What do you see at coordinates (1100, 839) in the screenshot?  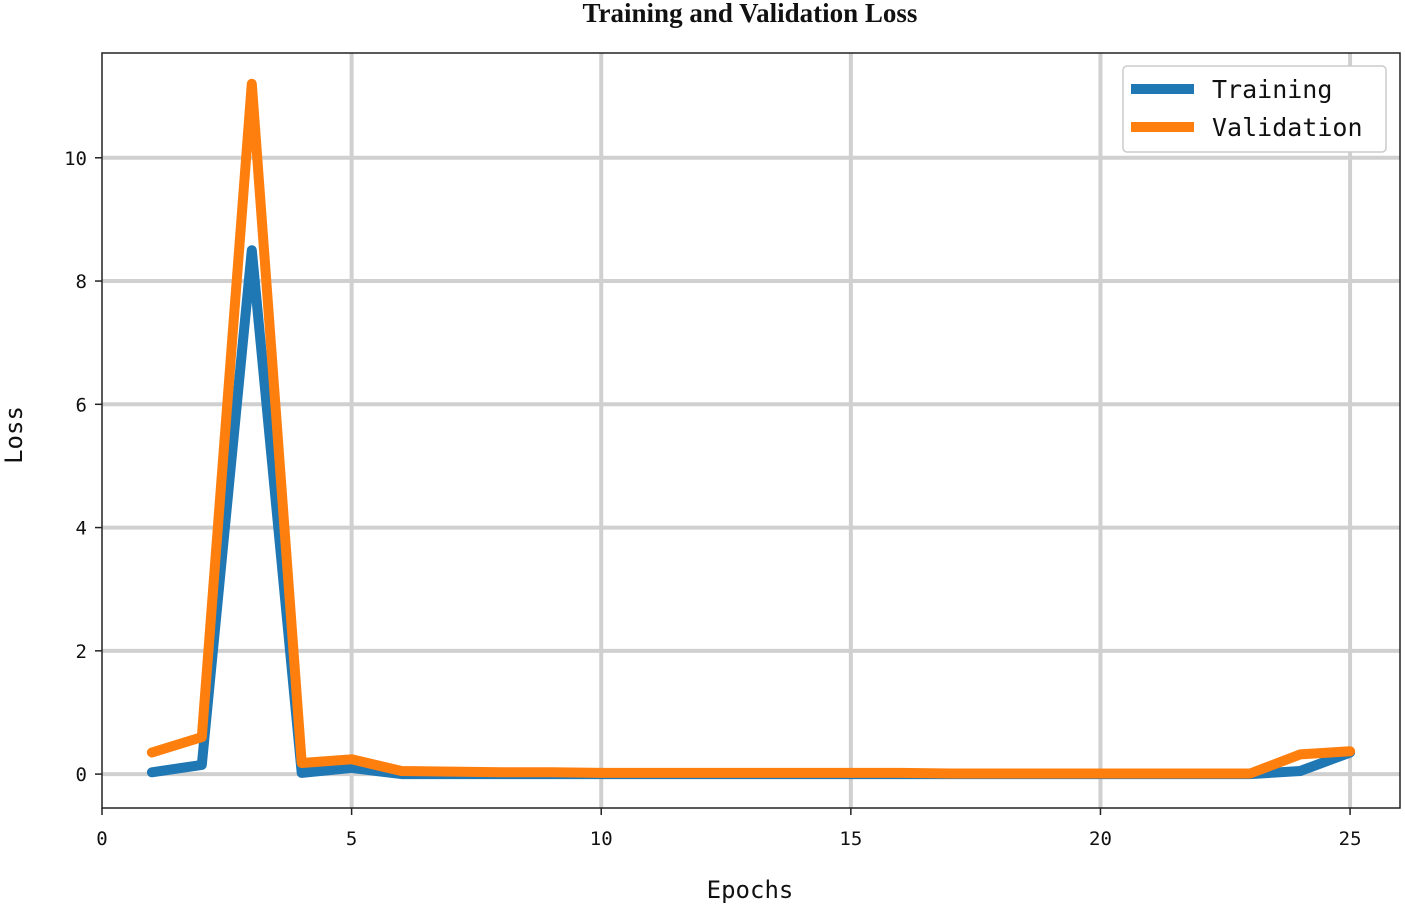 I see `x-tick-label: 20` at bounding box center [1100, 839].